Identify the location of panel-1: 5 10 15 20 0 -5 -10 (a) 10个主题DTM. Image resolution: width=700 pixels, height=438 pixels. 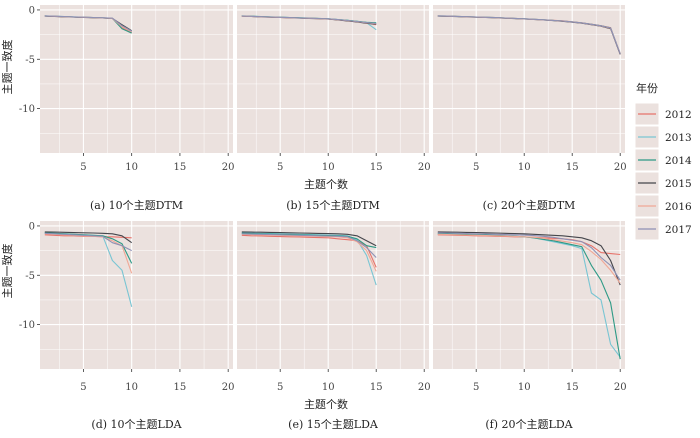
(127, 108).